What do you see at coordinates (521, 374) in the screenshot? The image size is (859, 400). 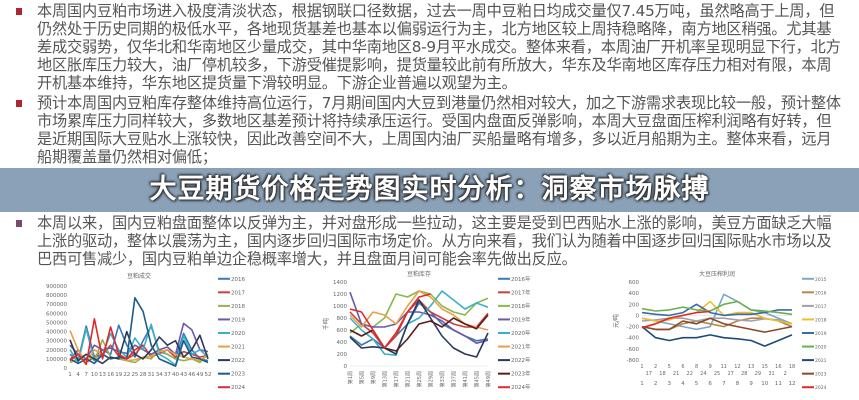 I see `legend-label: 2023年` at bounding box center [521, 374].